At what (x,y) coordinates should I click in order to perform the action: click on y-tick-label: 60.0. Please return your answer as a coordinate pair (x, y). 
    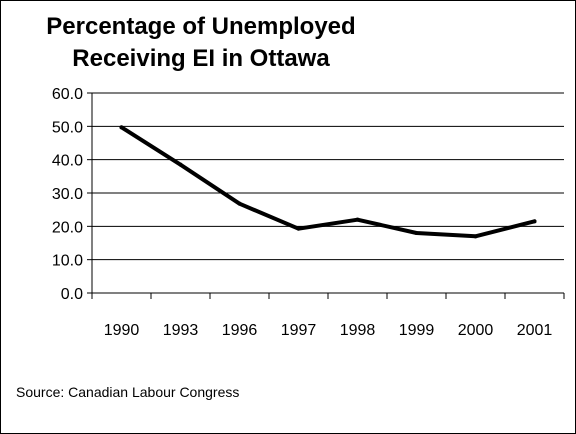
    Looking at the image, I should click on (67, 94).